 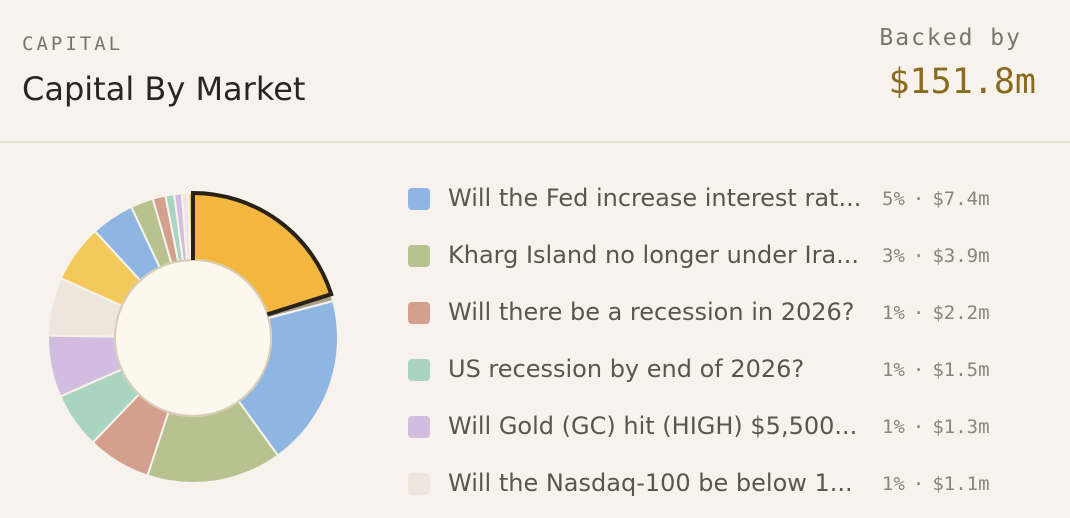 I want to click on legend-stats: 1% · $2.2m, so click(x=936, y=313).